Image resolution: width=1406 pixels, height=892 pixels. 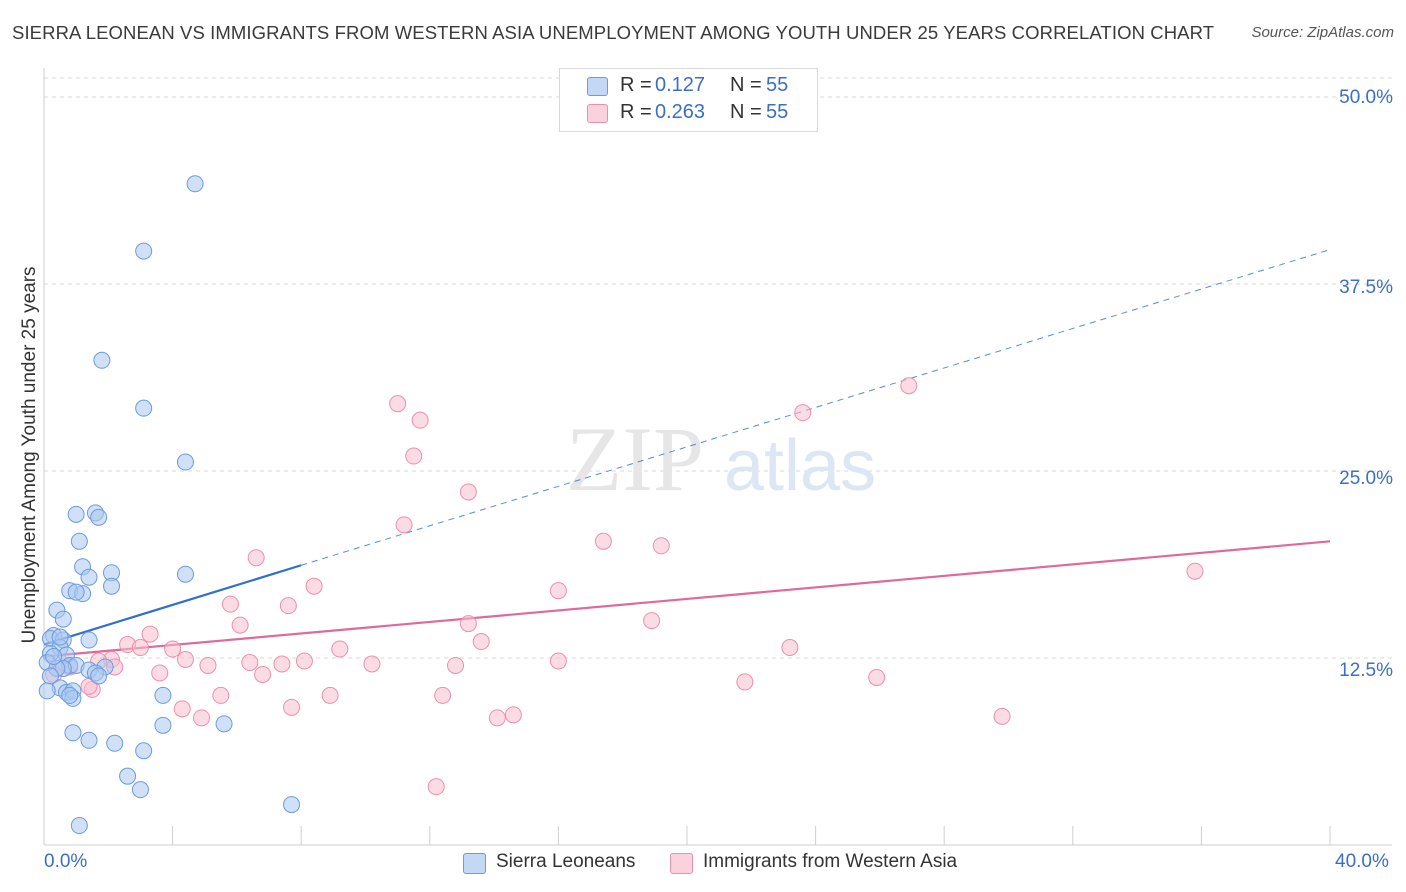 What do you see at coordinates (800, 466) in the screenshot?
I see `watermark-atlas: atlas` at bounding box center [800, 466].